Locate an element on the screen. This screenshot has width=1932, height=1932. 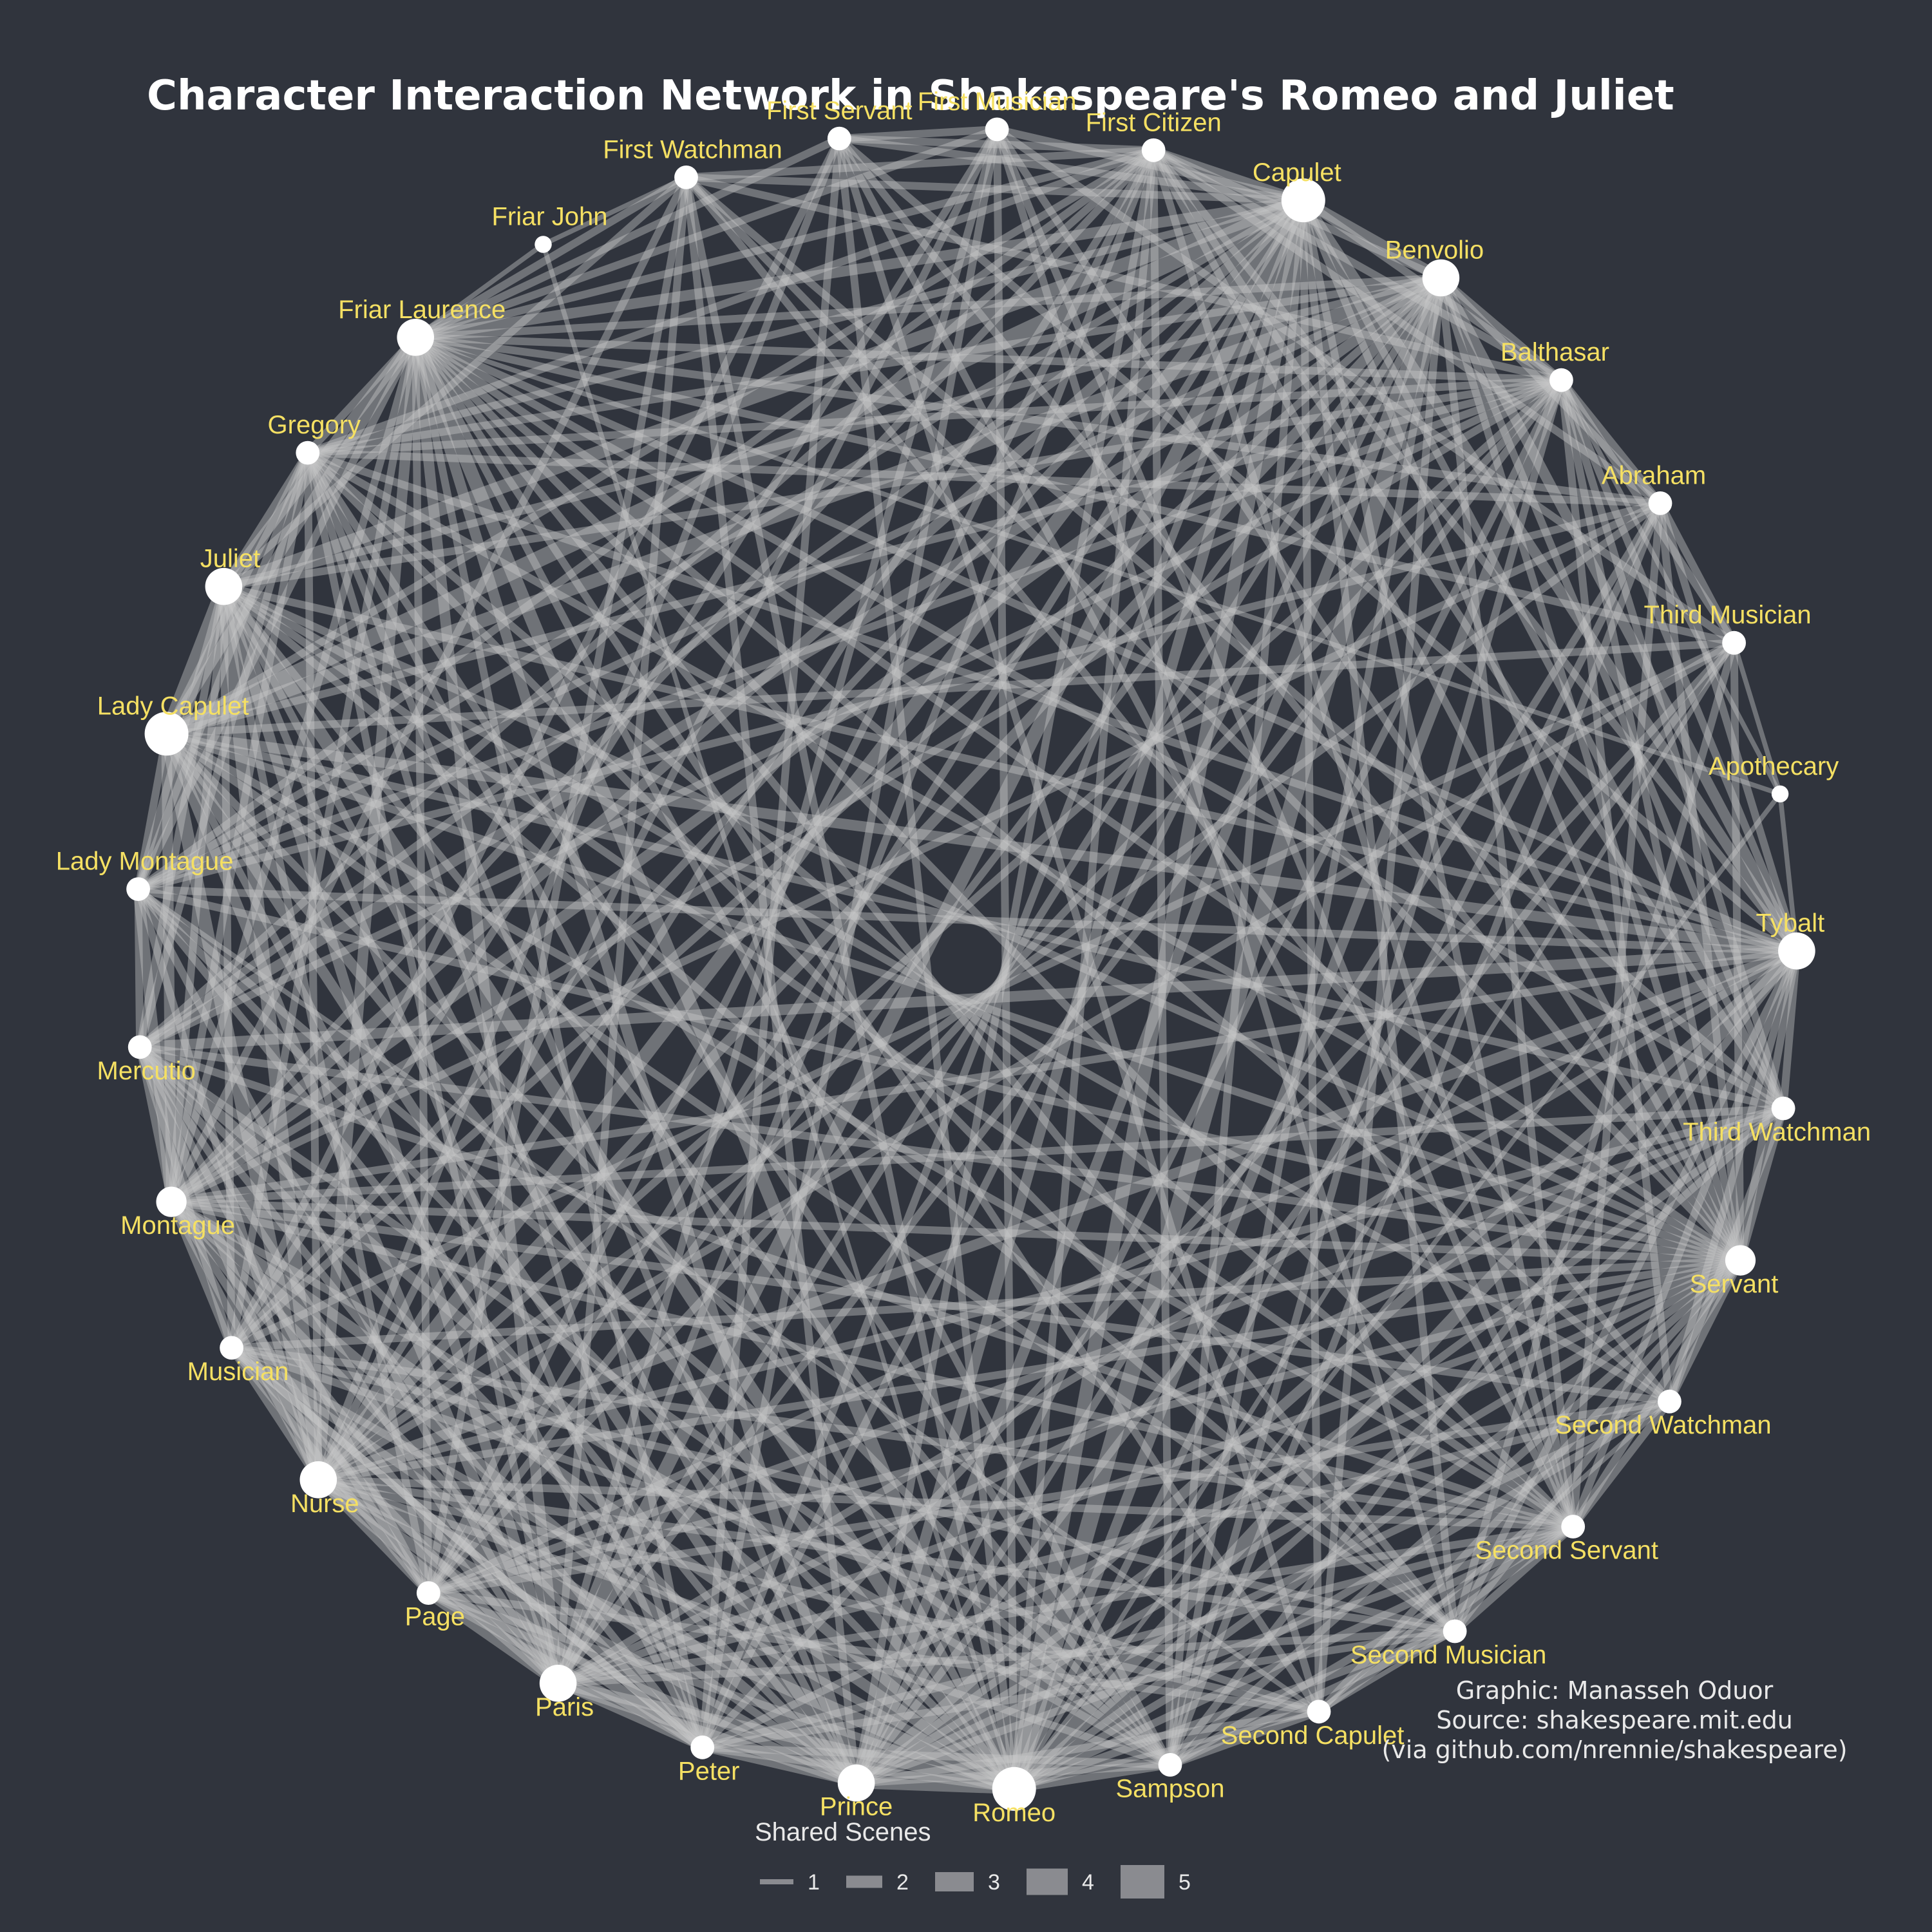
edge-mercutio-gregory is located at coordinates (224, 750).